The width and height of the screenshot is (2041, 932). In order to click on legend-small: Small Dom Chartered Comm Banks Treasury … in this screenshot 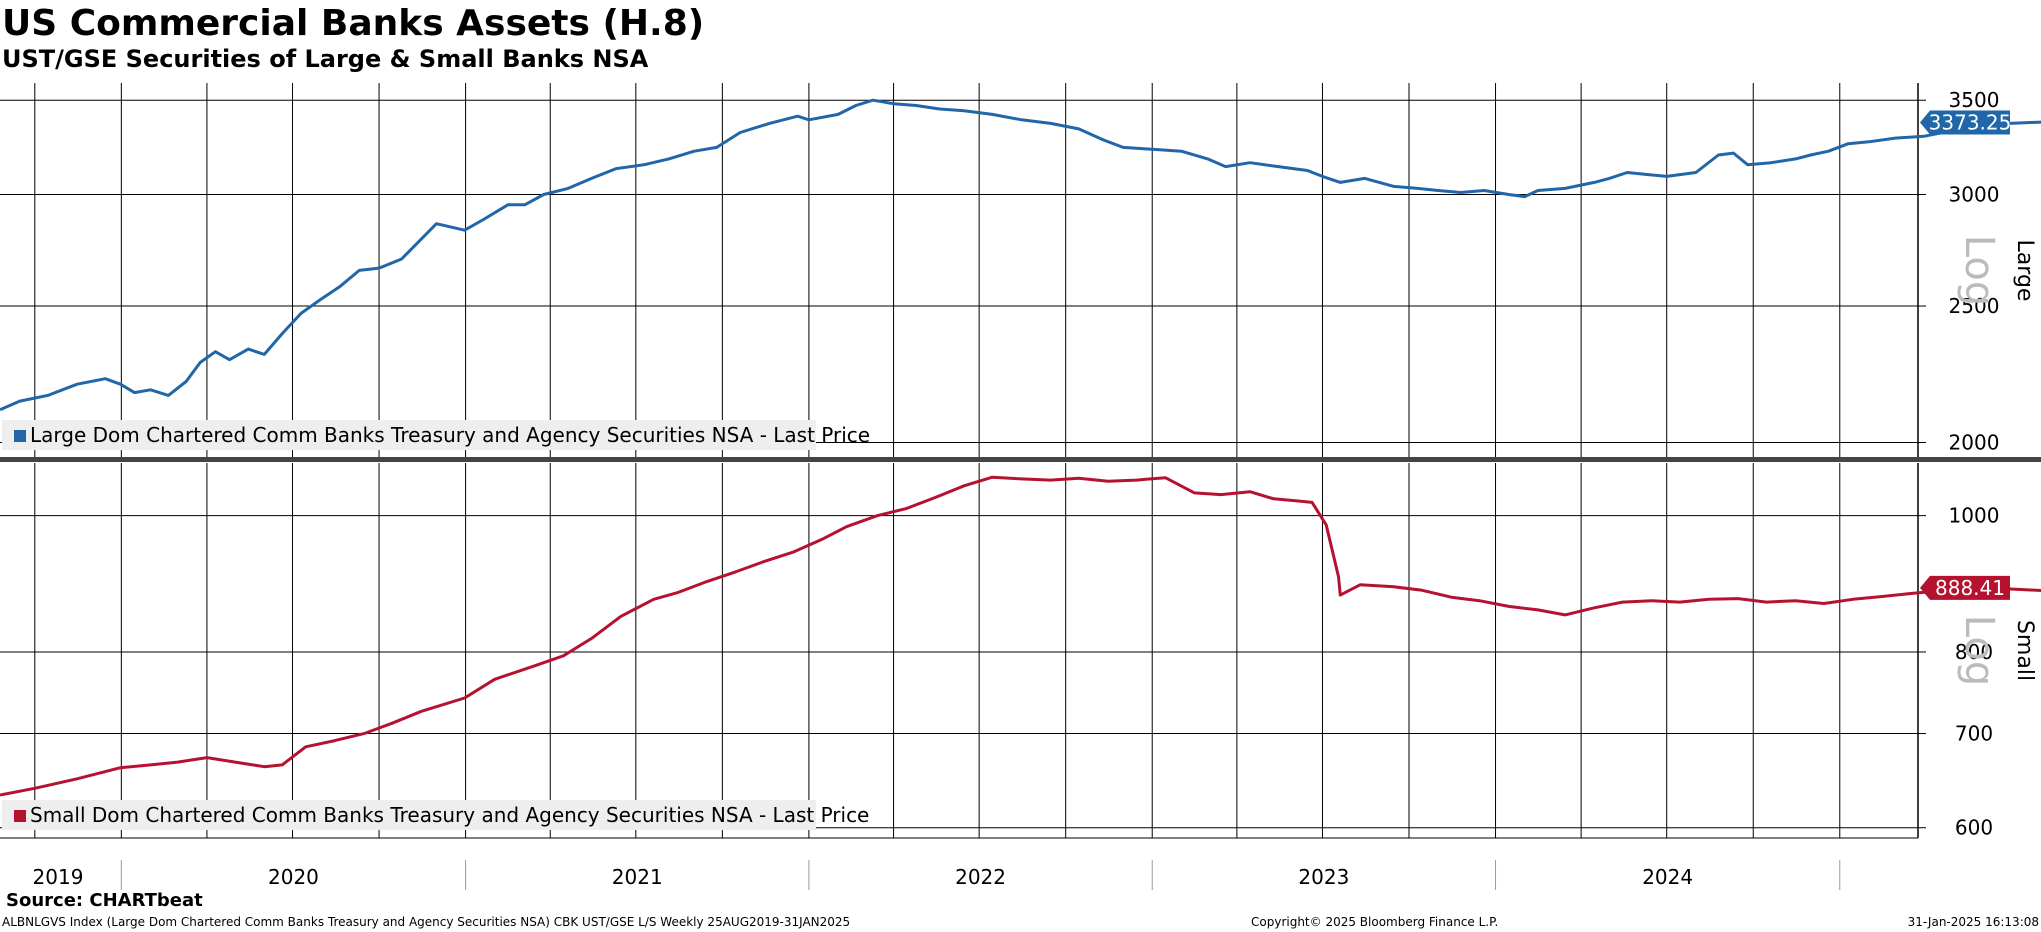, I will do `click(435, 815)`.